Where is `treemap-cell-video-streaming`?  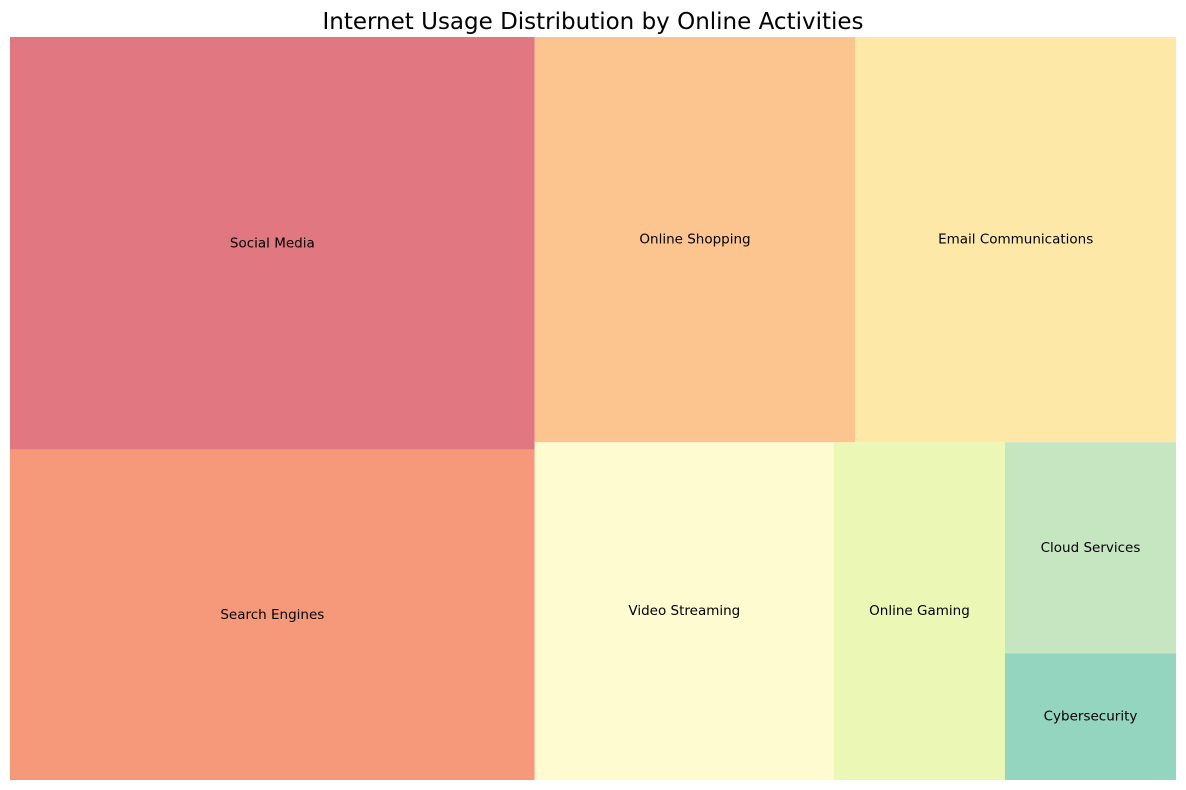
treemap-cell-video-streaming is located at coordinates (684, 611).